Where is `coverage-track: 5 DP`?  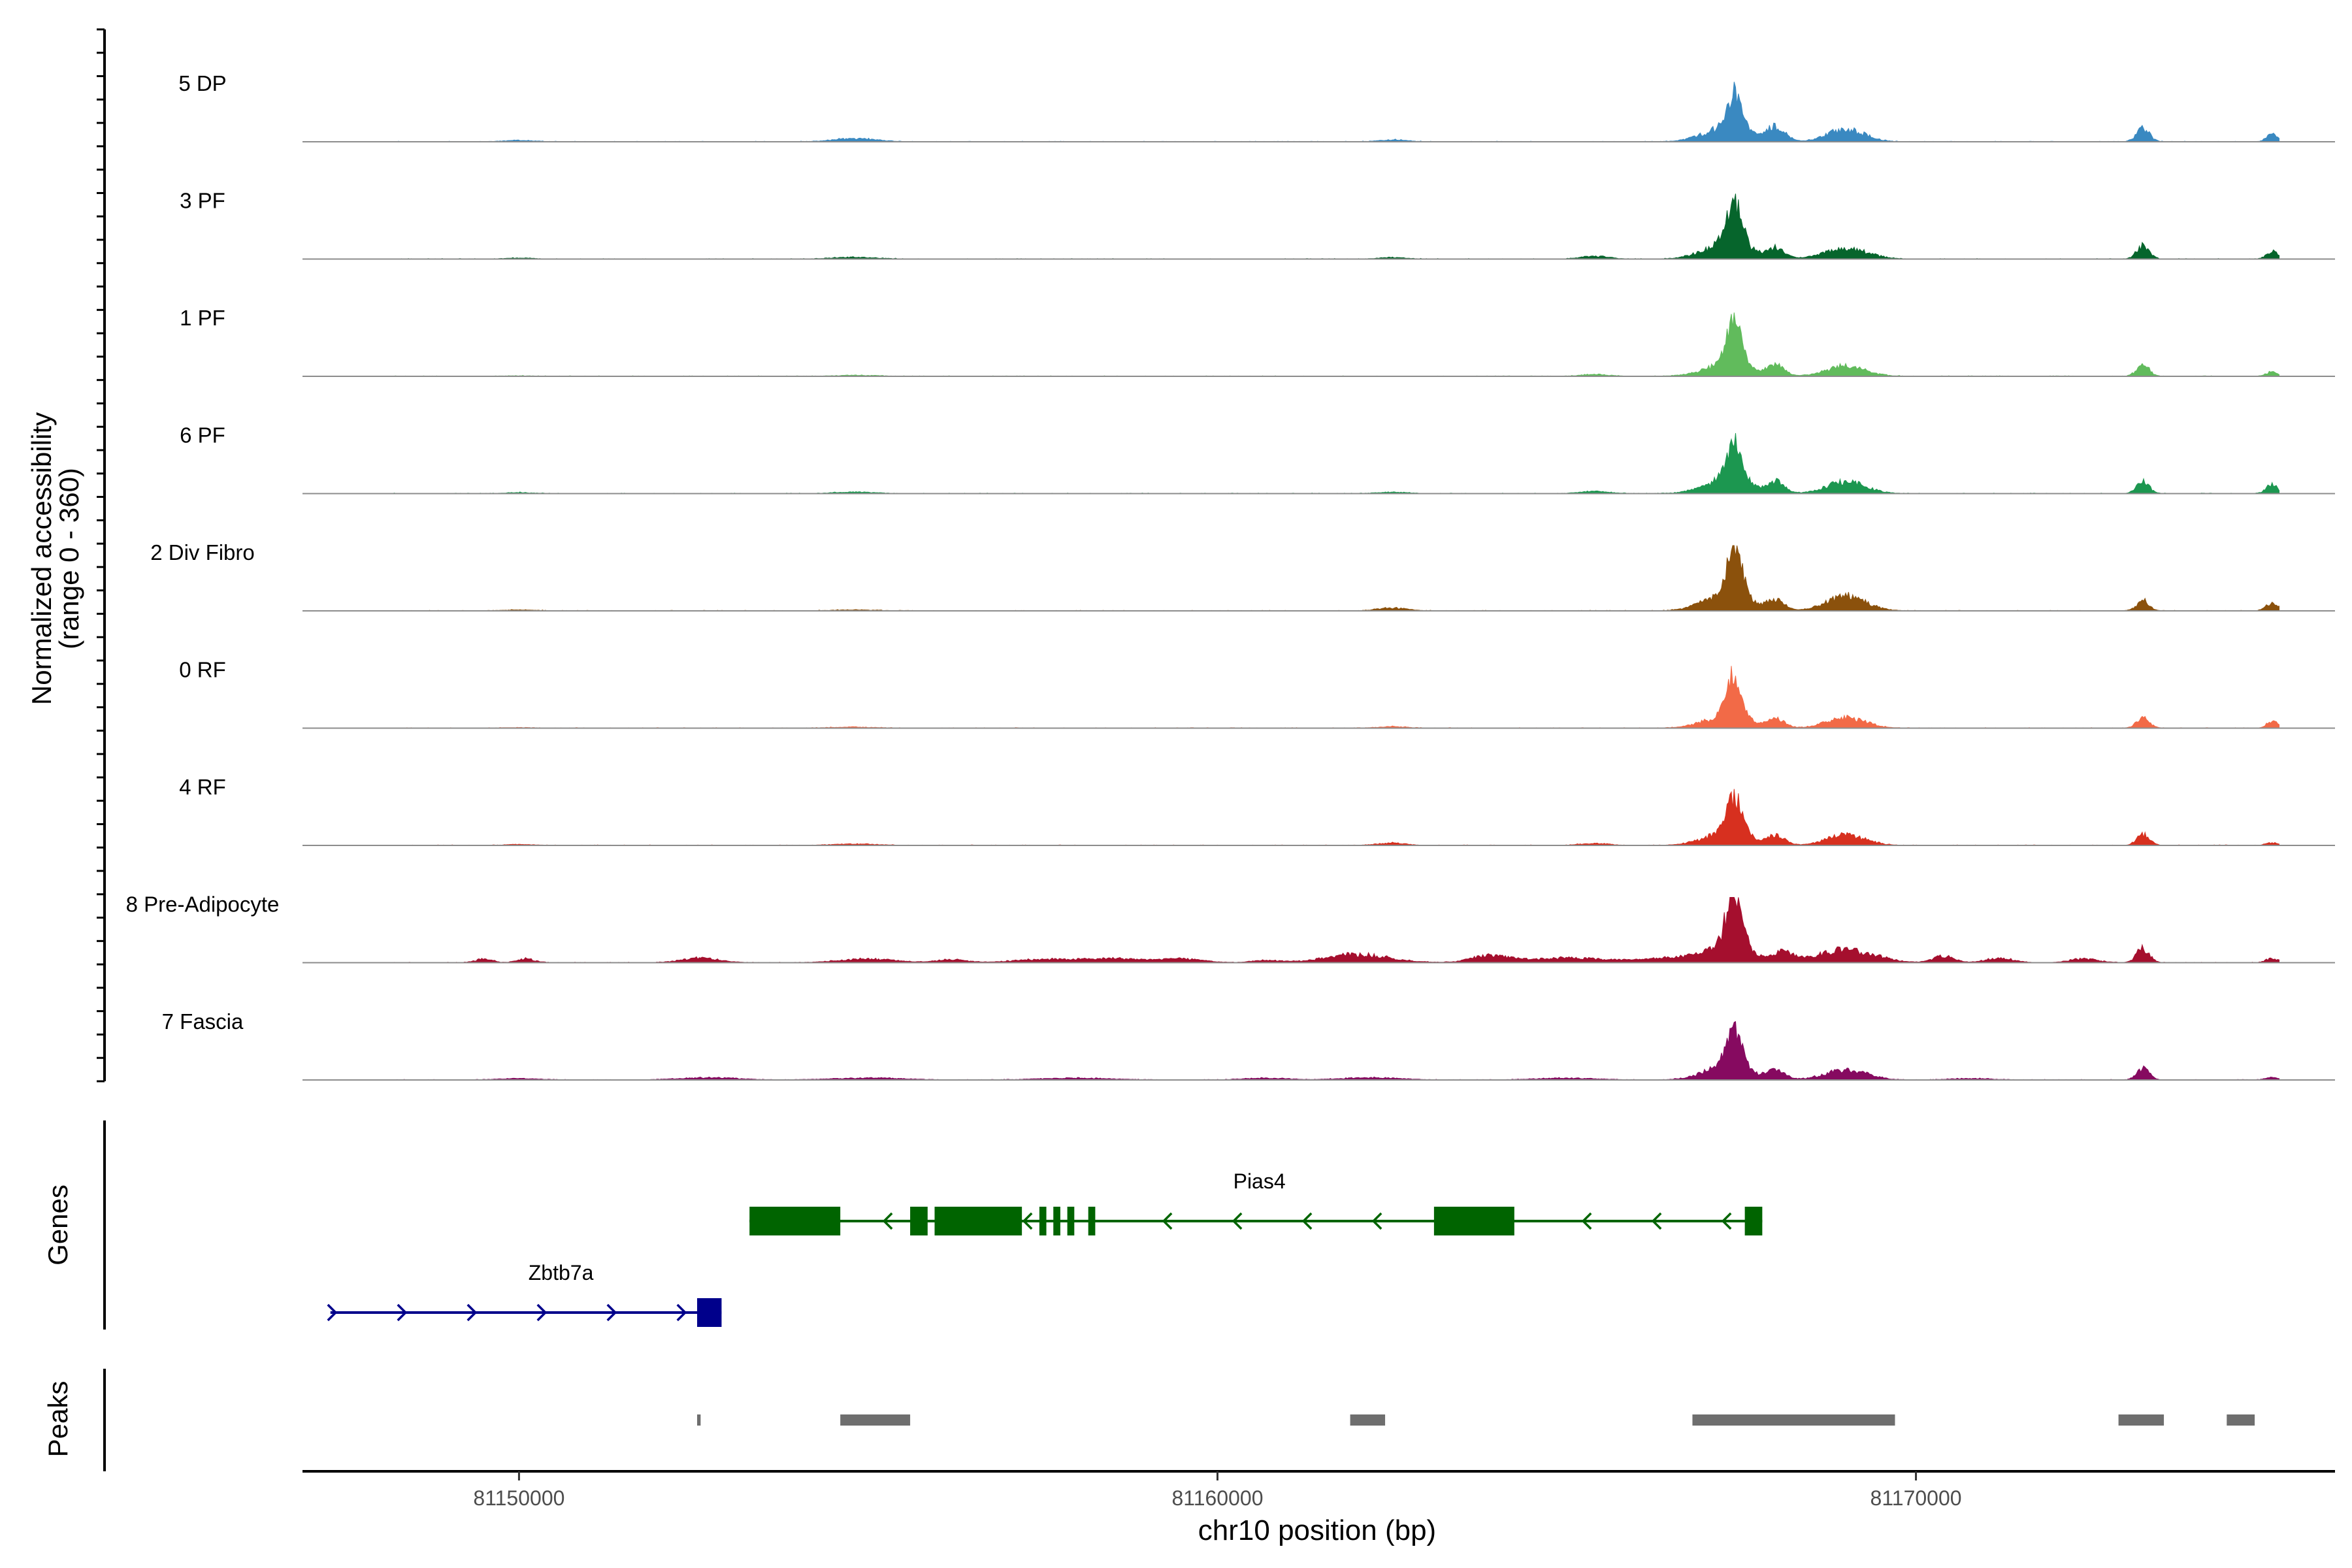 coverage-track: 5 DP is located at coordinates (1256, 106).